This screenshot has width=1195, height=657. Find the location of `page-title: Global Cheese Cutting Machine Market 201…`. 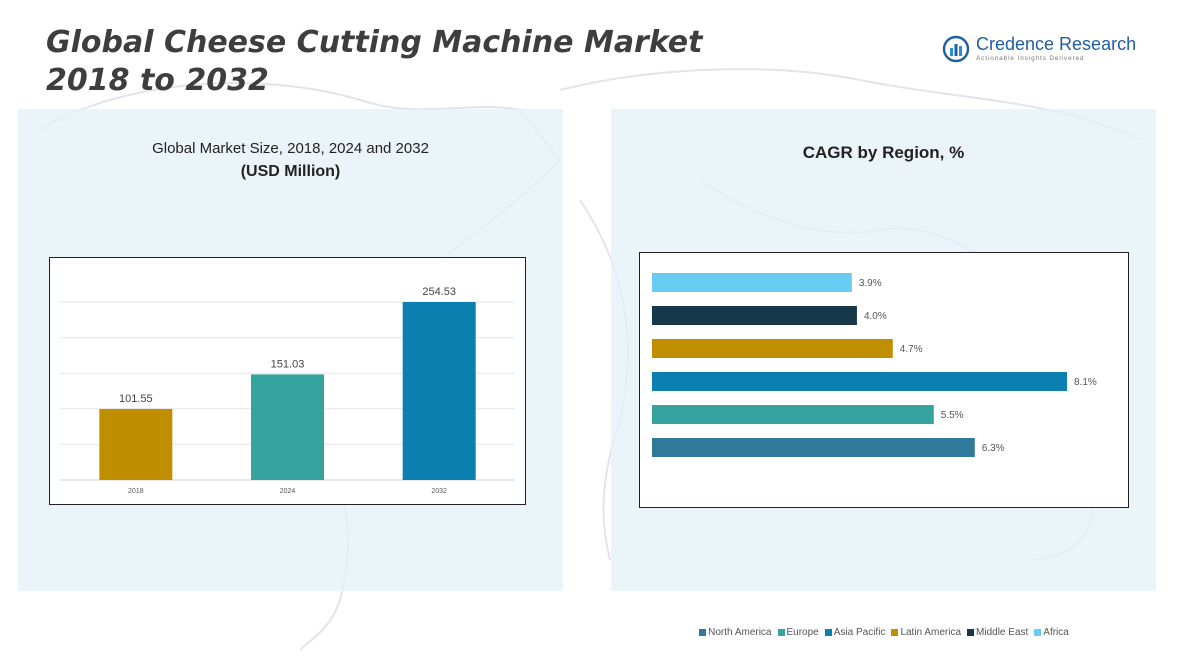

page-title: Global Cheese Cutting Machine Market 201… is located at coordinates (374, 62).